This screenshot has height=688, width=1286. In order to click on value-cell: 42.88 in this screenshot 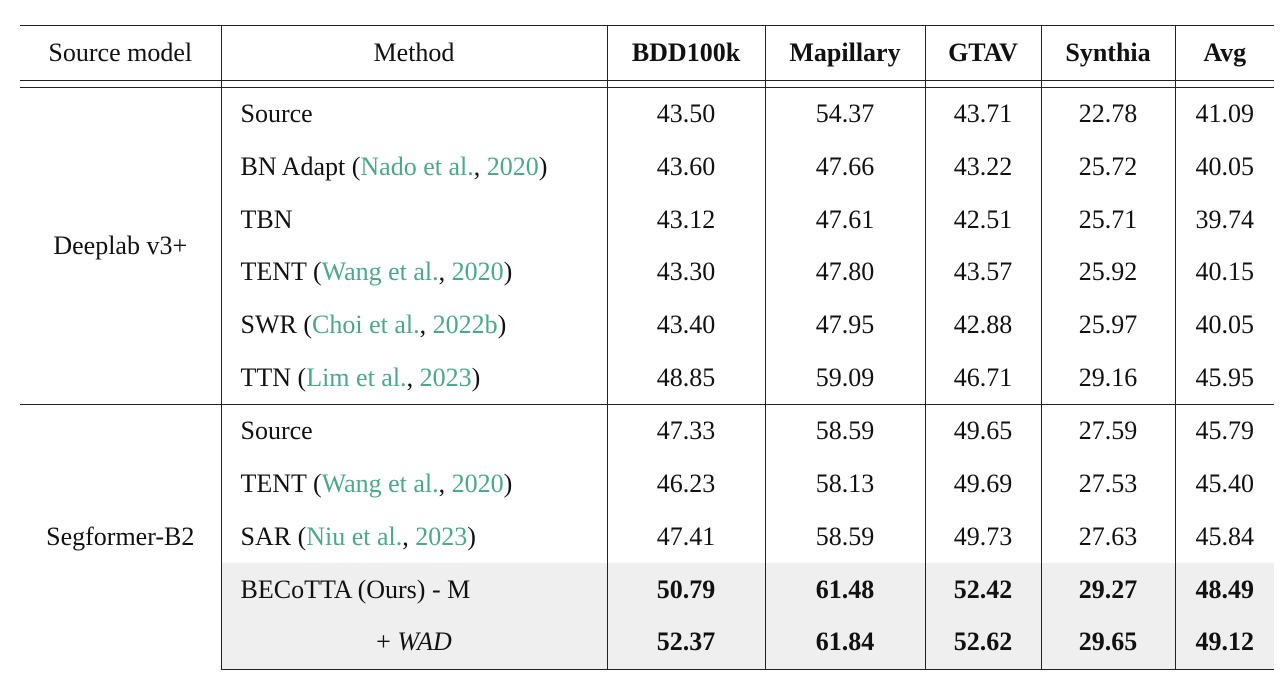, I will do `click(982, 325)`.